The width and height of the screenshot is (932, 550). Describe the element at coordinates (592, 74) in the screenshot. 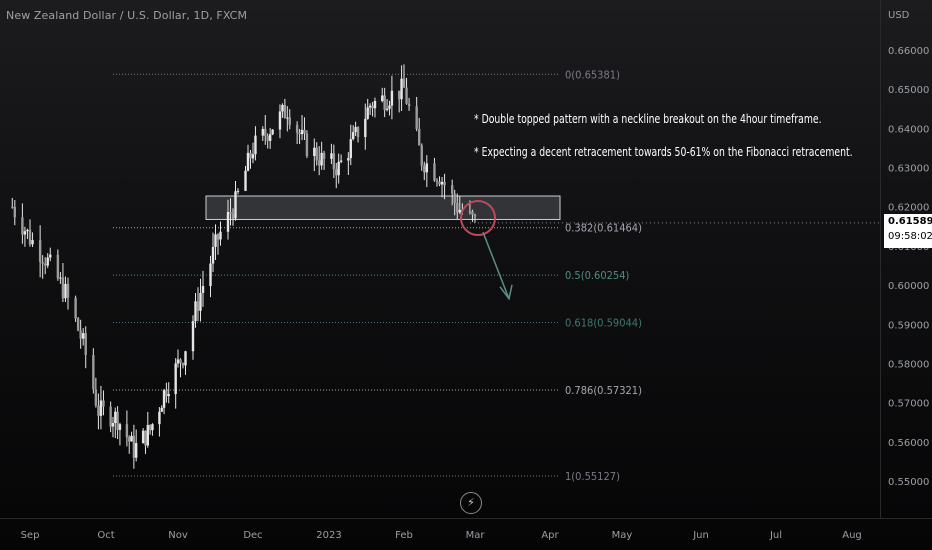

I see `fib-level-label: 0(0.65381)` at that location.